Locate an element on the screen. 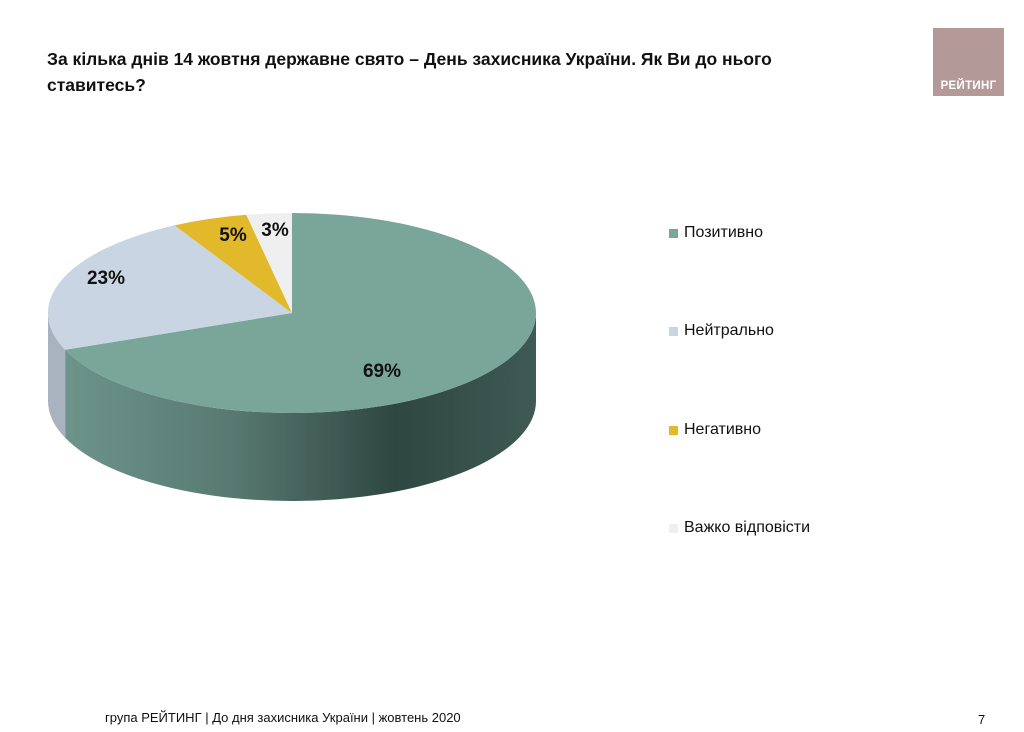 The width and height of the screenshot is (1024, 732). logo-text: РЕЙТИНГ is located at coordinates (968, 86).